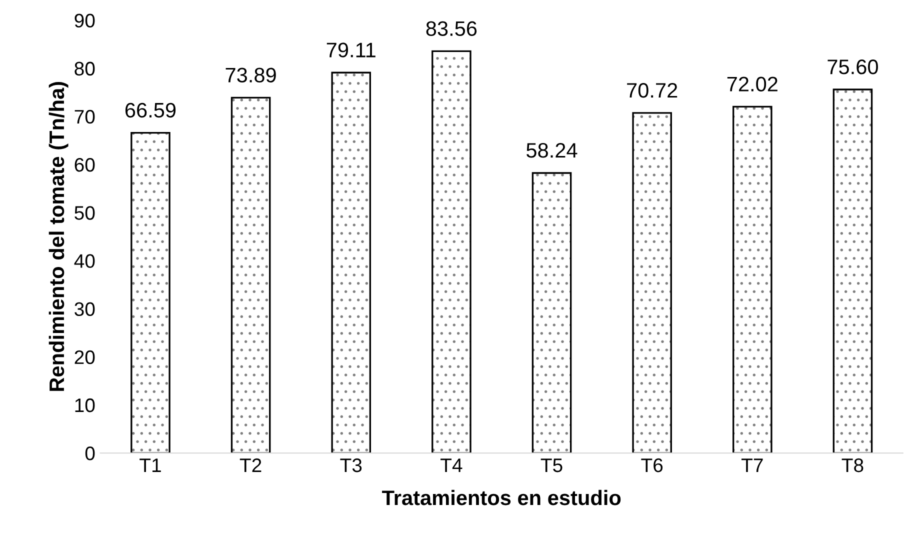  What do you see at coordinates (90, 453) in the screenshot?
I see `y-tick-label: 0` at bounding box center [90, 453].